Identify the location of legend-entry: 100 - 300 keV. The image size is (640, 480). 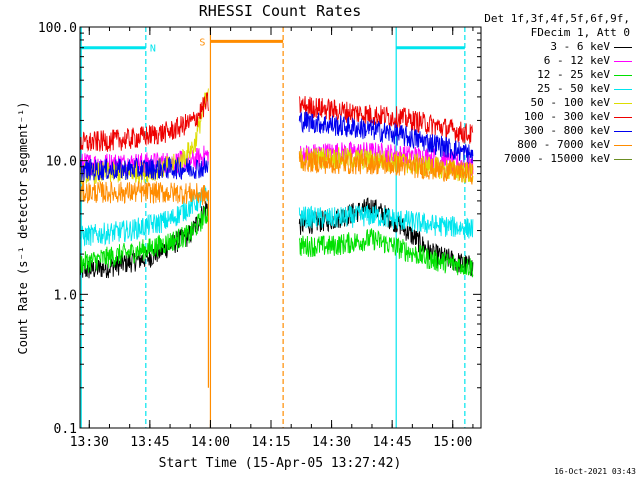
(558, 117).